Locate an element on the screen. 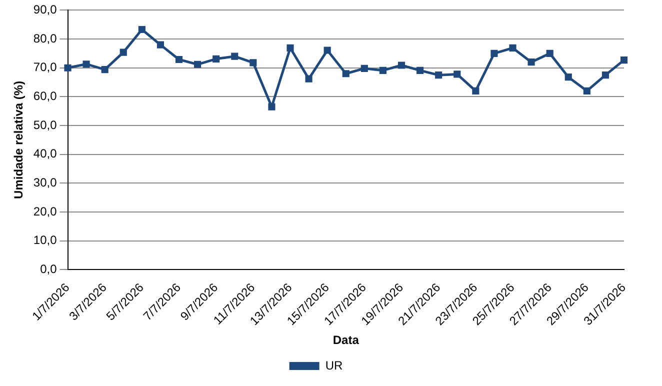 This screenshot has height=386, width=662. y-tick-label: 0,0 is located at coordinates (49, 269).